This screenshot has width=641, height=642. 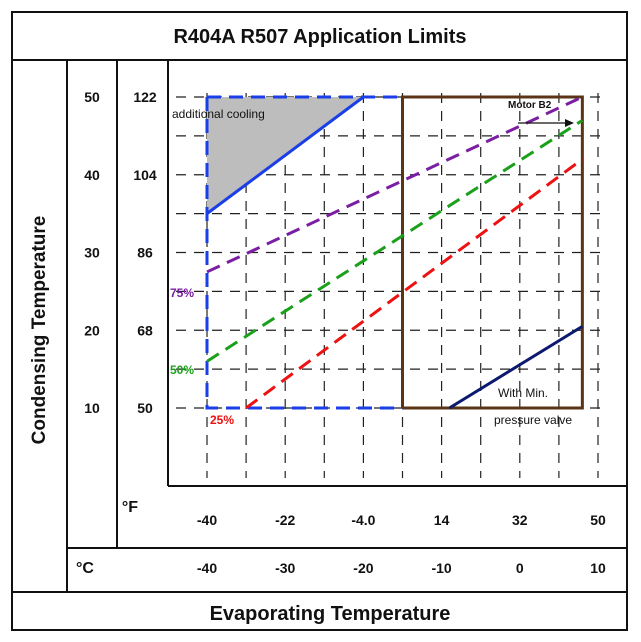 What do you see at coordinates (569, 123) in the screenshot?
I see `motor-arrow-head` at bounding box center [569, 123].